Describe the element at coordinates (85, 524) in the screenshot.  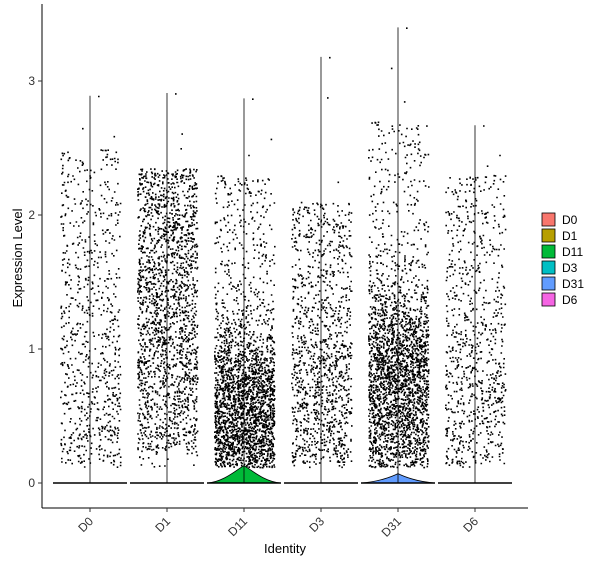
I see `x-tick-label: D0` at that location.